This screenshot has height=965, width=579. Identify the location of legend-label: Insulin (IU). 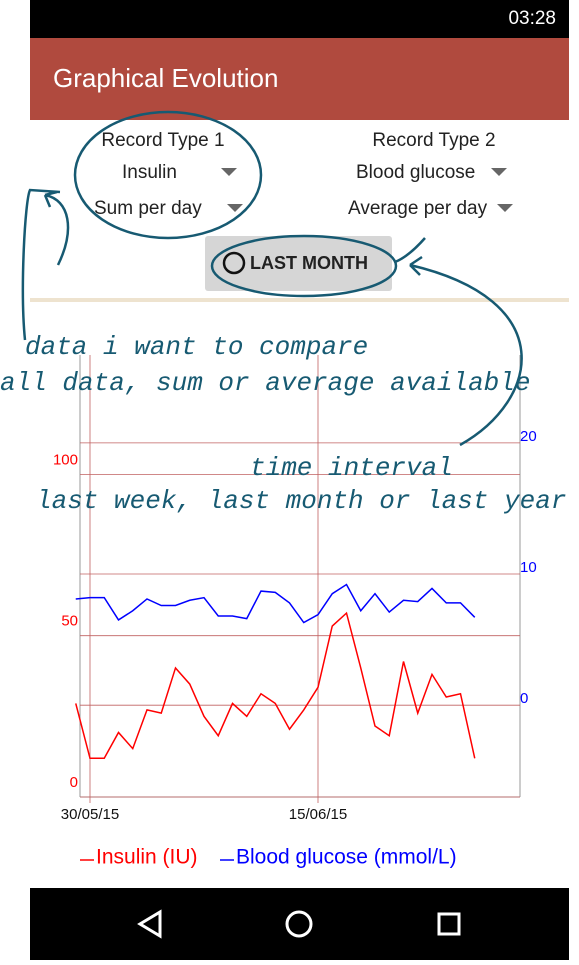
(147, 857).